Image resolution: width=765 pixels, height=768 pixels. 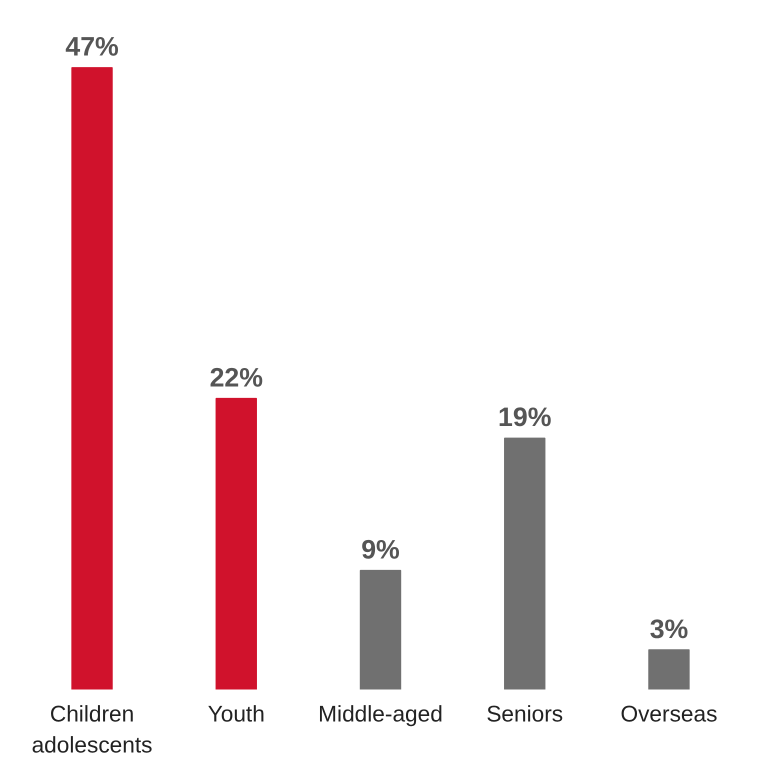 What do you see at coordinates (525, 417) in the screenshot?
I see `data-label: 19%` at bounding box center [525, 417].